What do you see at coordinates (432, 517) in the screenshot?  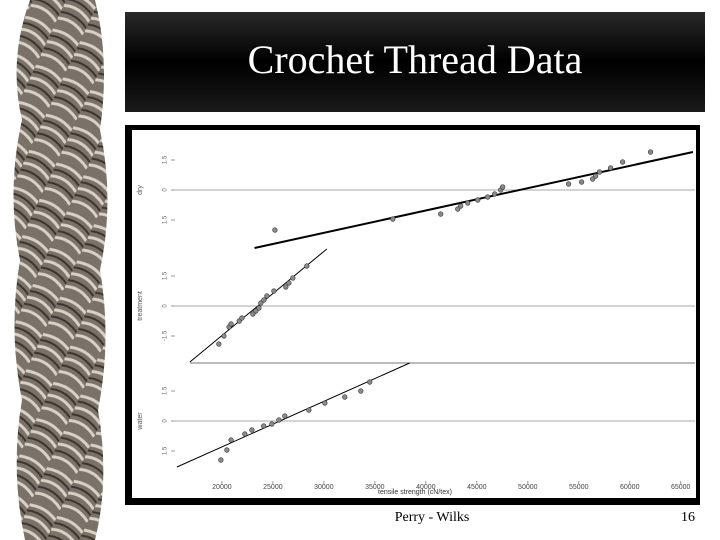 I see `footer-author: Perry - Wilks` at bounding box center [432, 517].